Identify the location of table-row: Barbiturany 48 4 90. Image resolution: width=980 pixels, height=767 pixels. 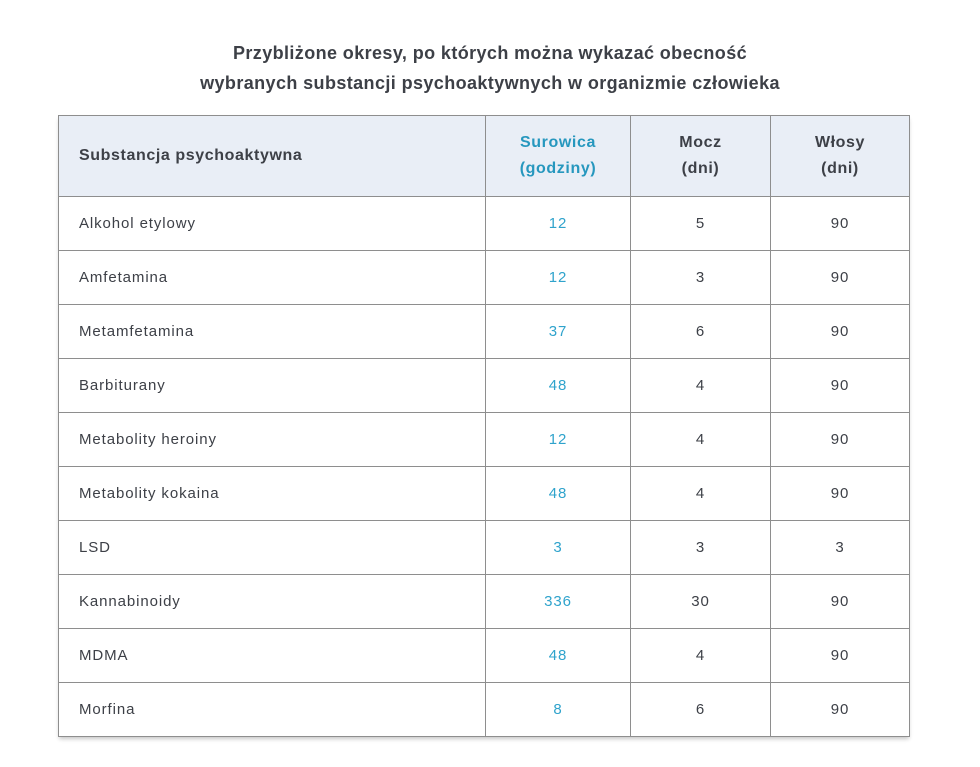
(484, 385).